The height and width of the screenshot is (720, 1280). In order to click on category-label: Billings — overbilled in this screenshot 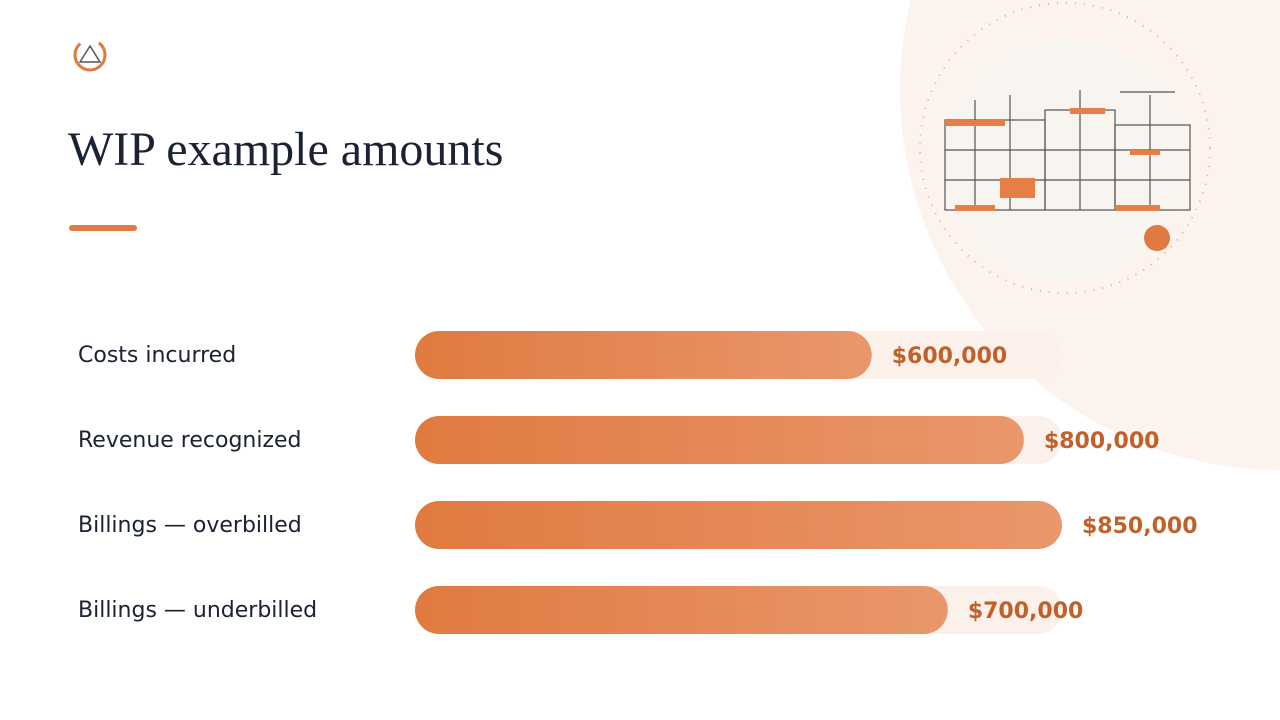, I will do `click(190, 525)`.